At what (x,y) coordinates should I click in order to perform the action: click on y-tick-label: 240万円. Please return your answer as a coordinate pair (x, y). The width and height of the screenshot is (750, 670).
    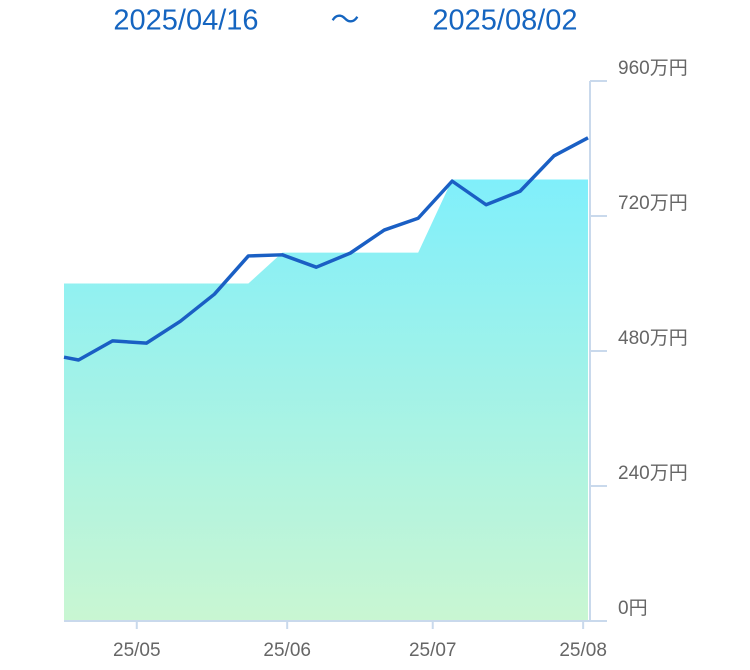
    Looking at the image, I should click on (653, 473).